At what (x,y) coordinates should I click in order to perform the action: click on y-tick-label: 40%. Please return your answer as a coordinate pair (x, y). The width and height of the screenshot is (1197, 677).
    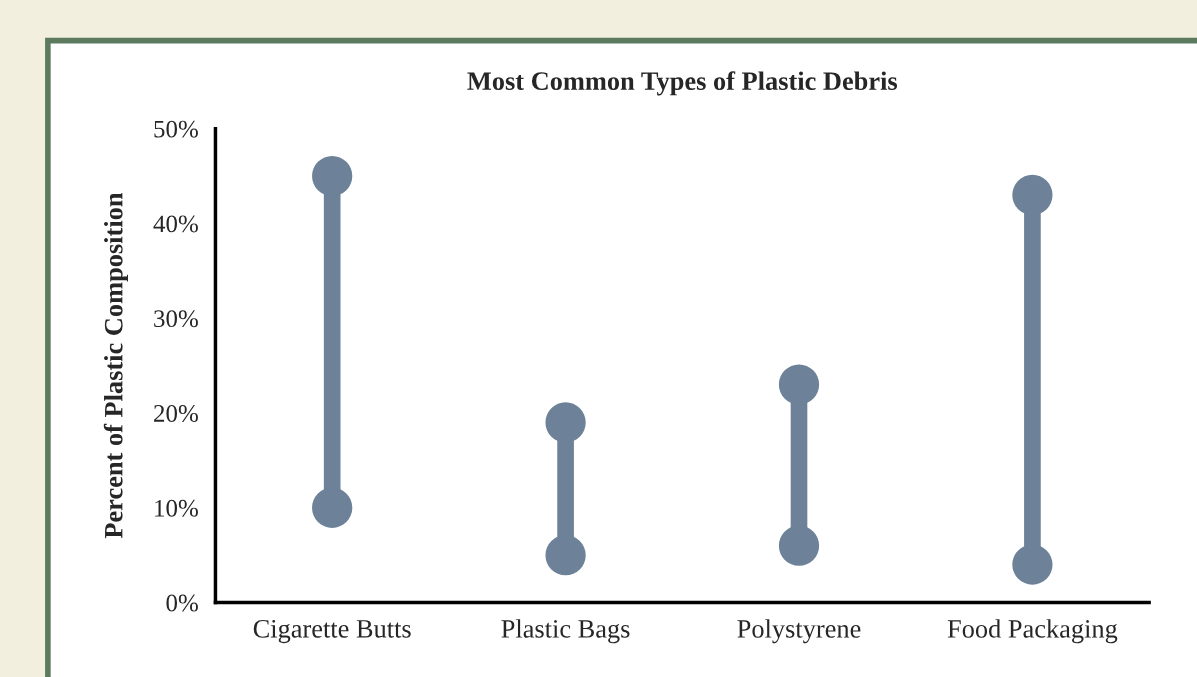
    Looking at the image, I should click on (175, 224).